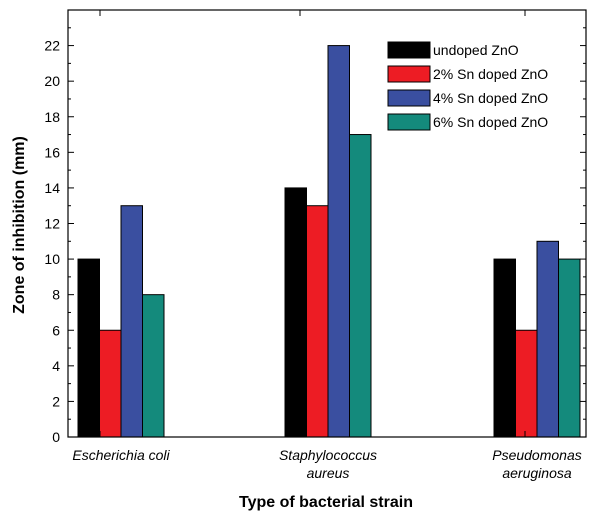 This screenshot has height=514, width=597. Describe the element at coordinates (19, 225) in the screenshot. I see `y-axis-title: Zone of inhibition (mm)` at that location.